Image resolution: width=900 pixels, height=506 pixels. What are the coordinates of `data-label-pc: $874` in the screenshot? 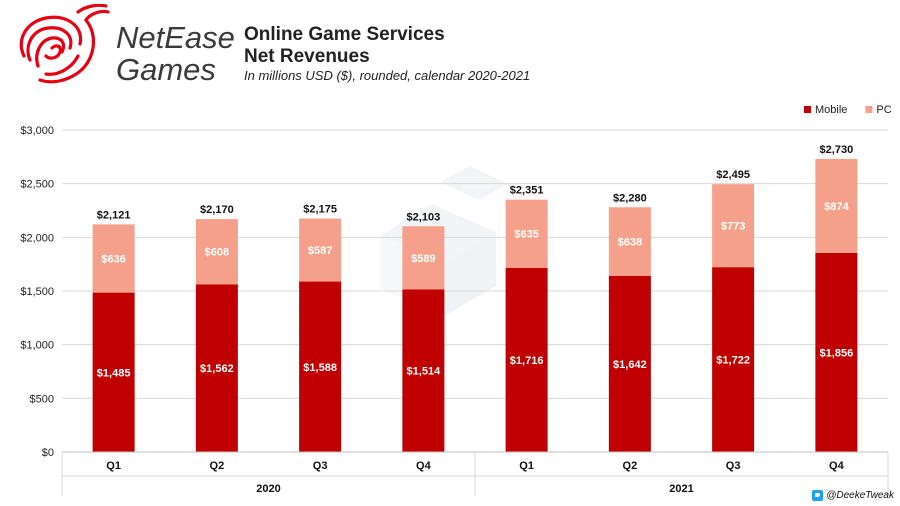 It's located at (836, 207).